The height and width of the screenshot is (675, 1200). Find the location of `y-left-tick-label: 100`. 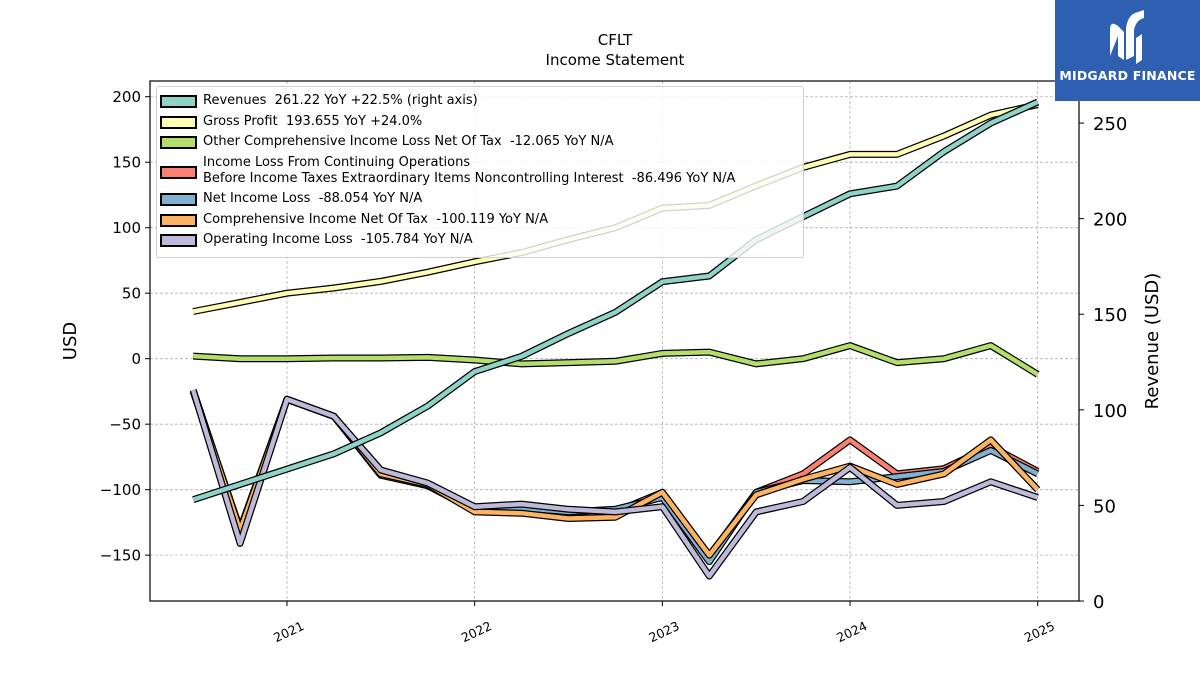

y-left-tick-label: 100 is located at coordinates (126, 228).